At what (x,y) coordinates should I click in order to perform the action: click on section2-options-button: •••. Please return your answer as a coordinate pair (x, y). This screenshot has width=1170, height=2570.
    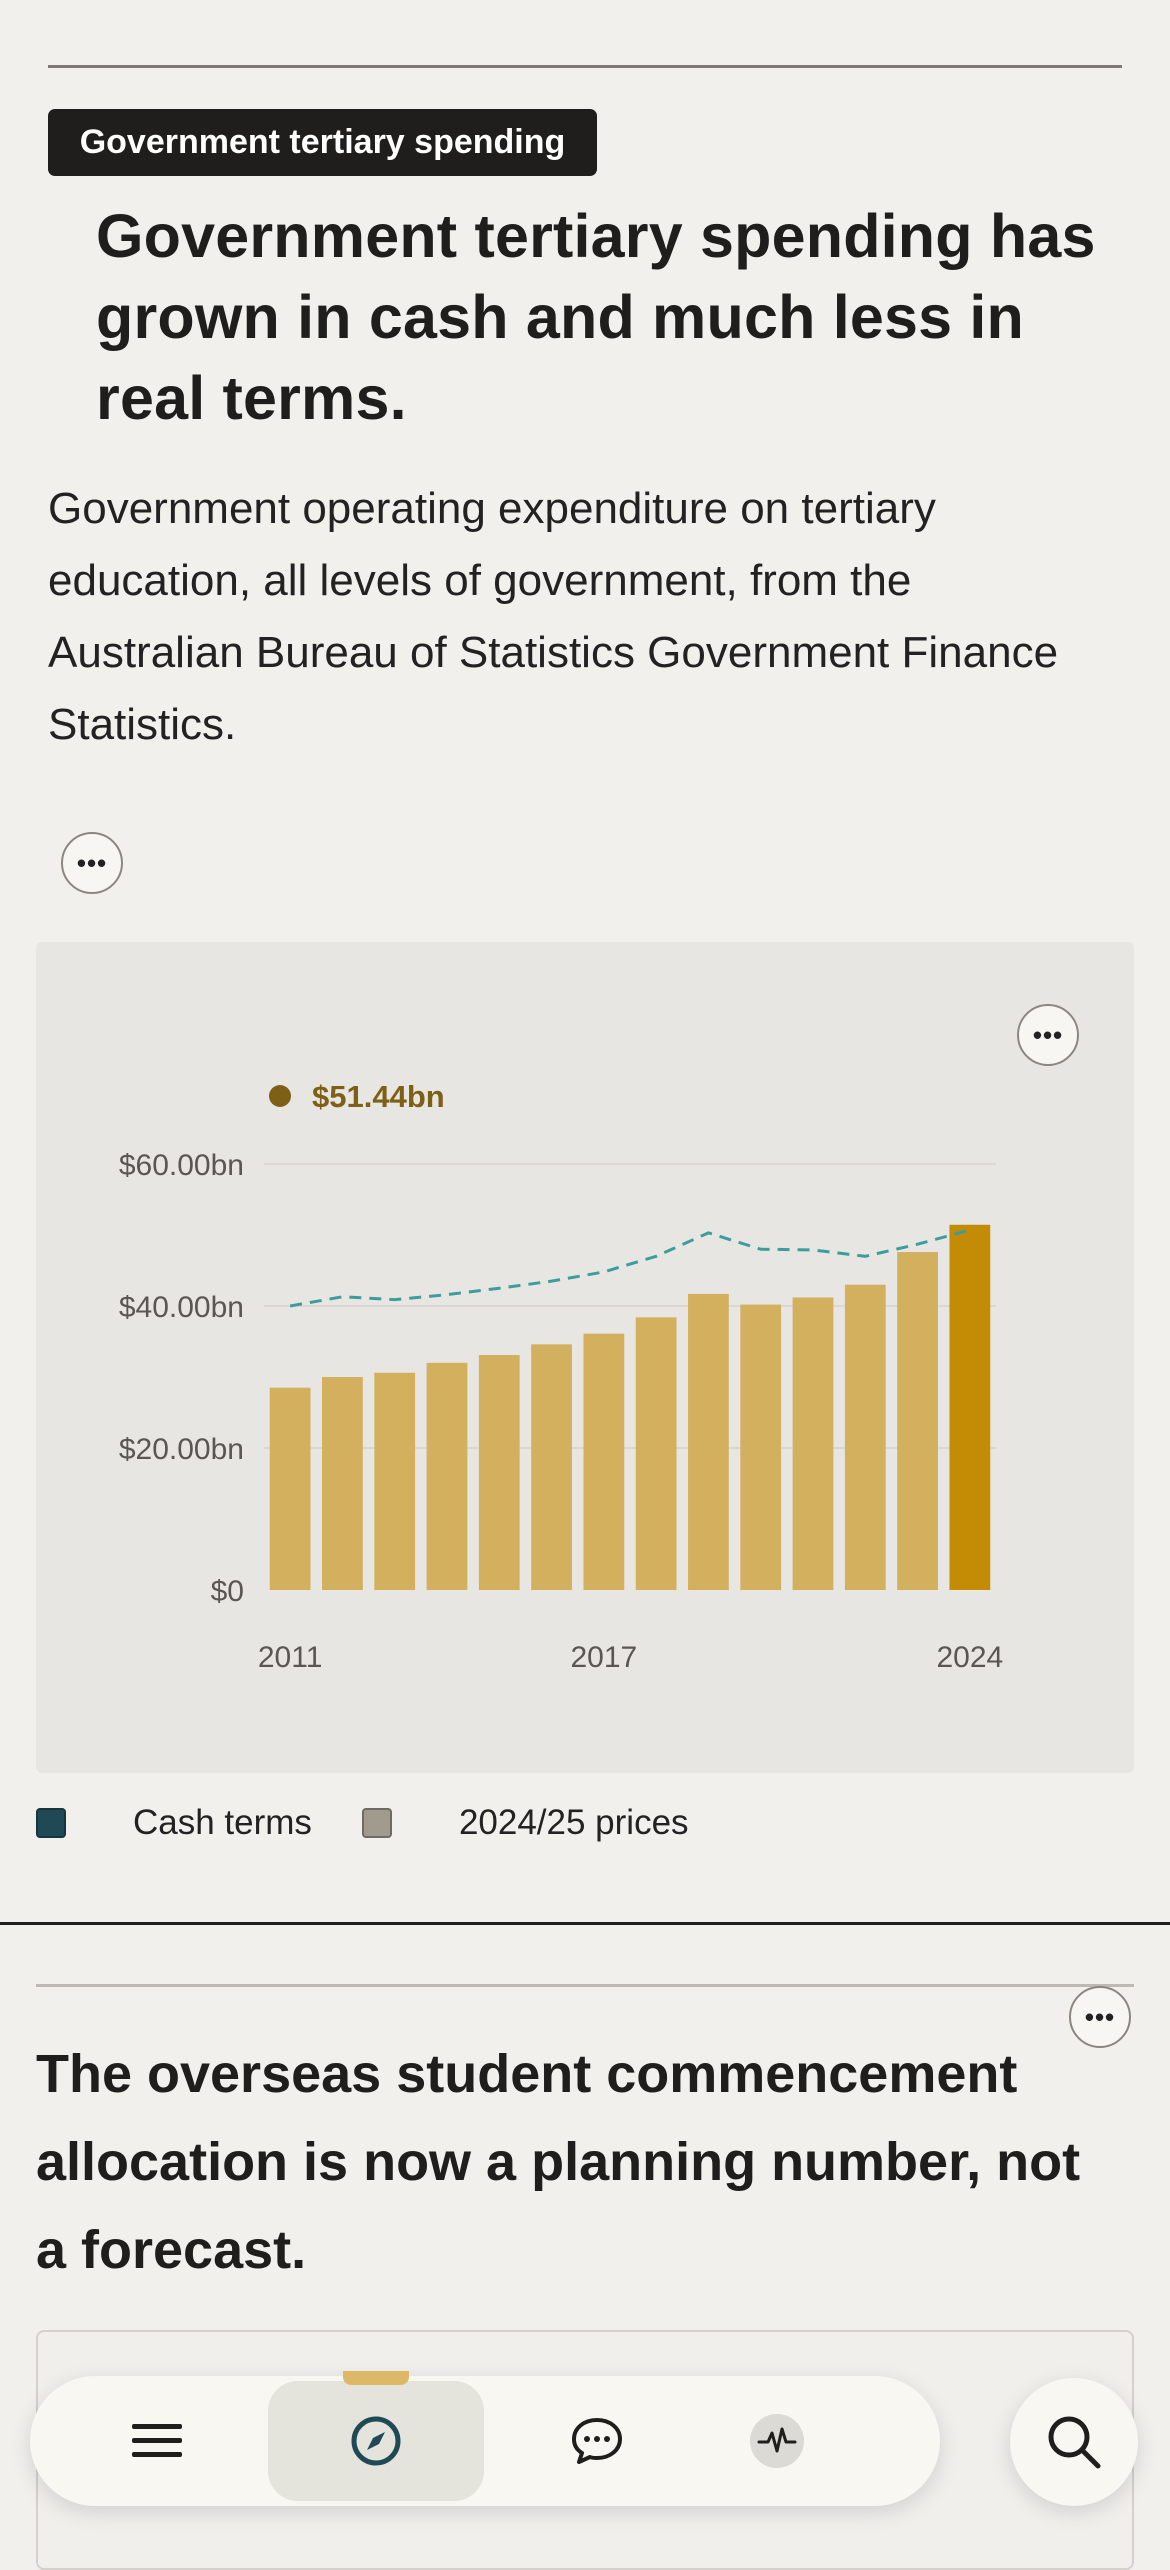
    Looking at the image, I should click on (1100, 2017).